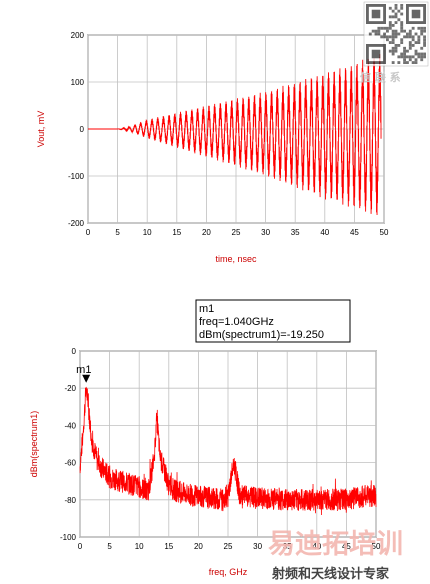 This screenshot has width=430, height=584. Describe the element at coordinates (86, 378) in the screenshot. I see `marker-triangle-icon` at that location.